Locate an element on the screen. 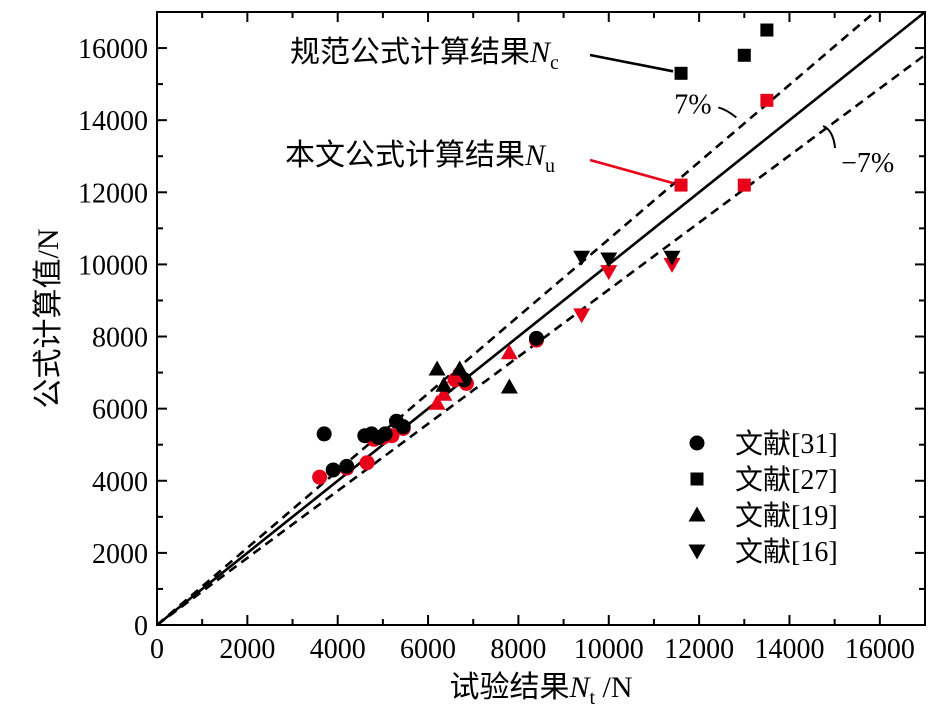  y-tick-label: 16000 is located at coordinates (113, 49).